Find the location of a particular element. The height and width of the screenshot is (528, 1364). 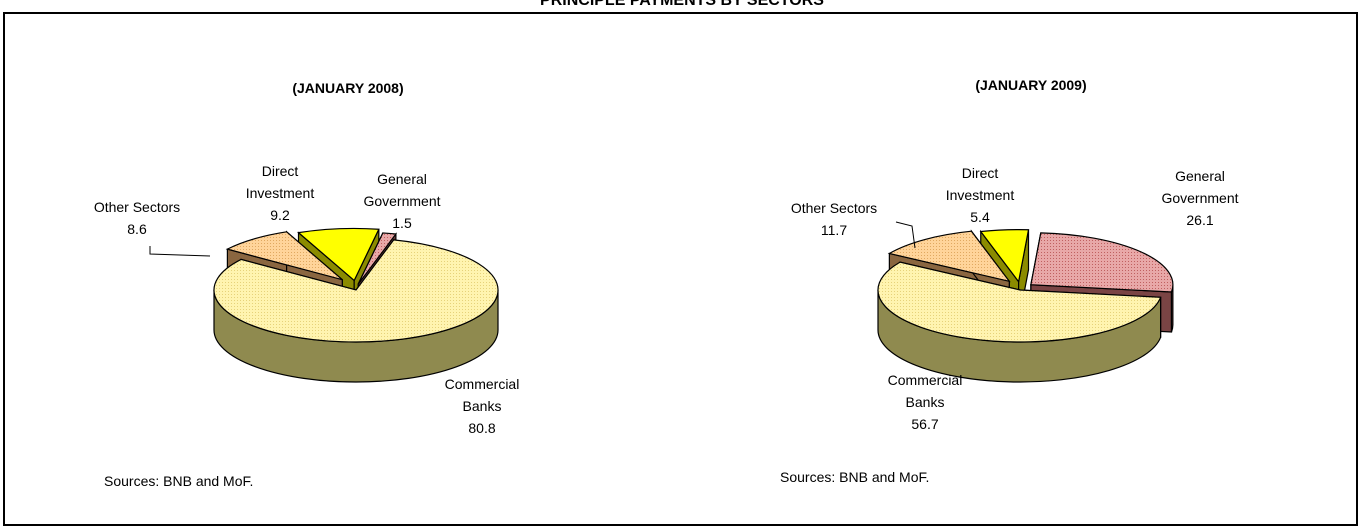

slice-label-general-government: General Government 26.1 is located at coordinates (1199, 198).